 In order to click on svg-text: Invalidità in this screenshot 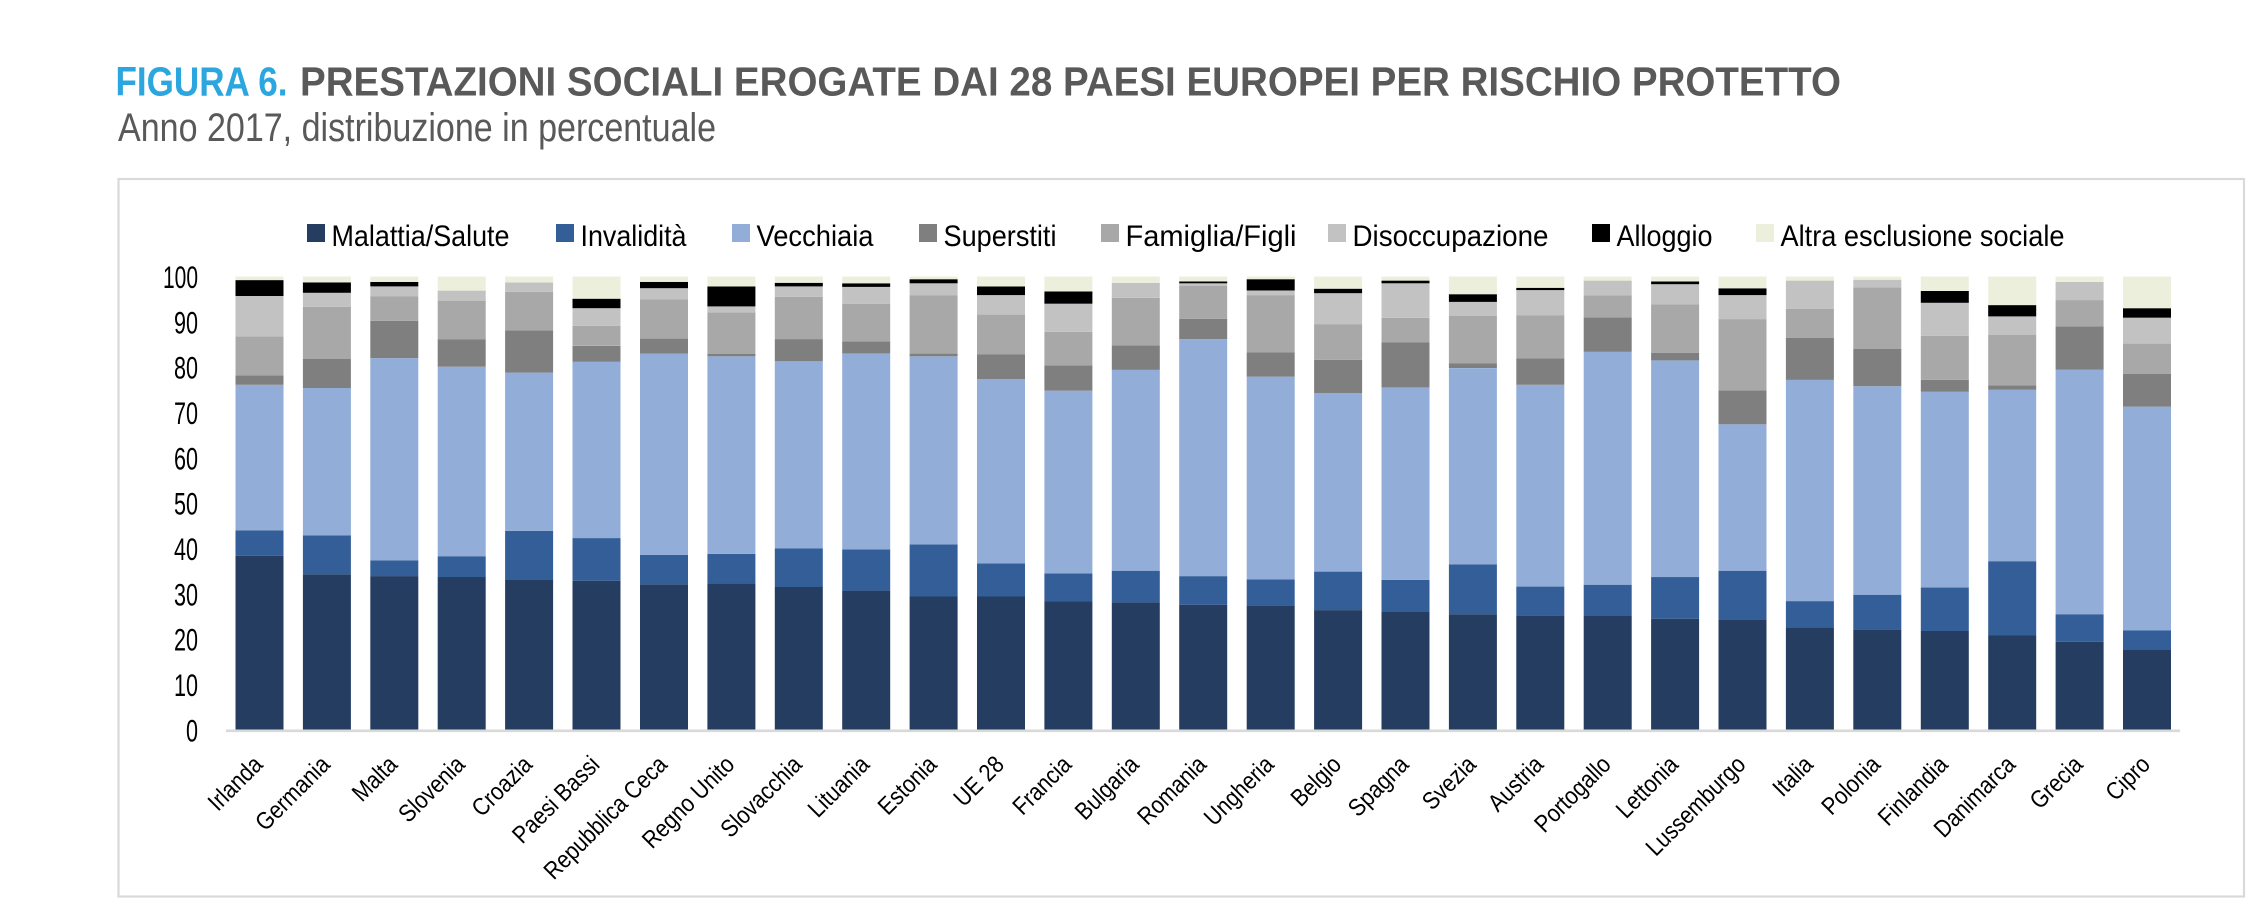, I will do `click(634, 236)`.